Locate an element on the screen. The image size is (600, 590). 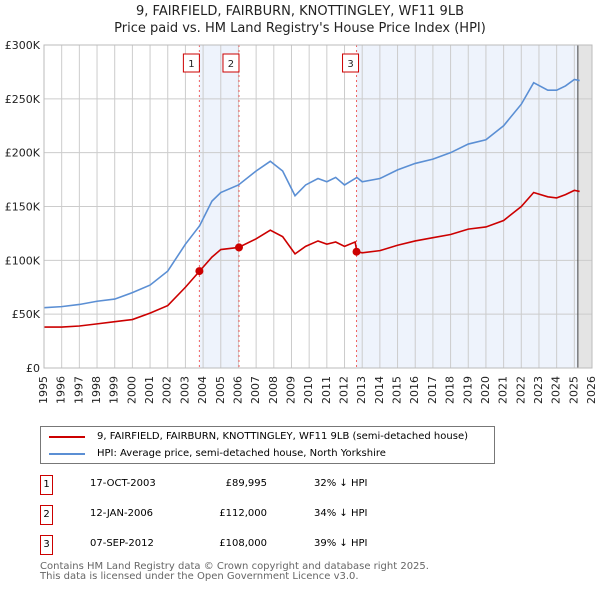
y-tick-label: £250K is located at coordinates (23, 99).